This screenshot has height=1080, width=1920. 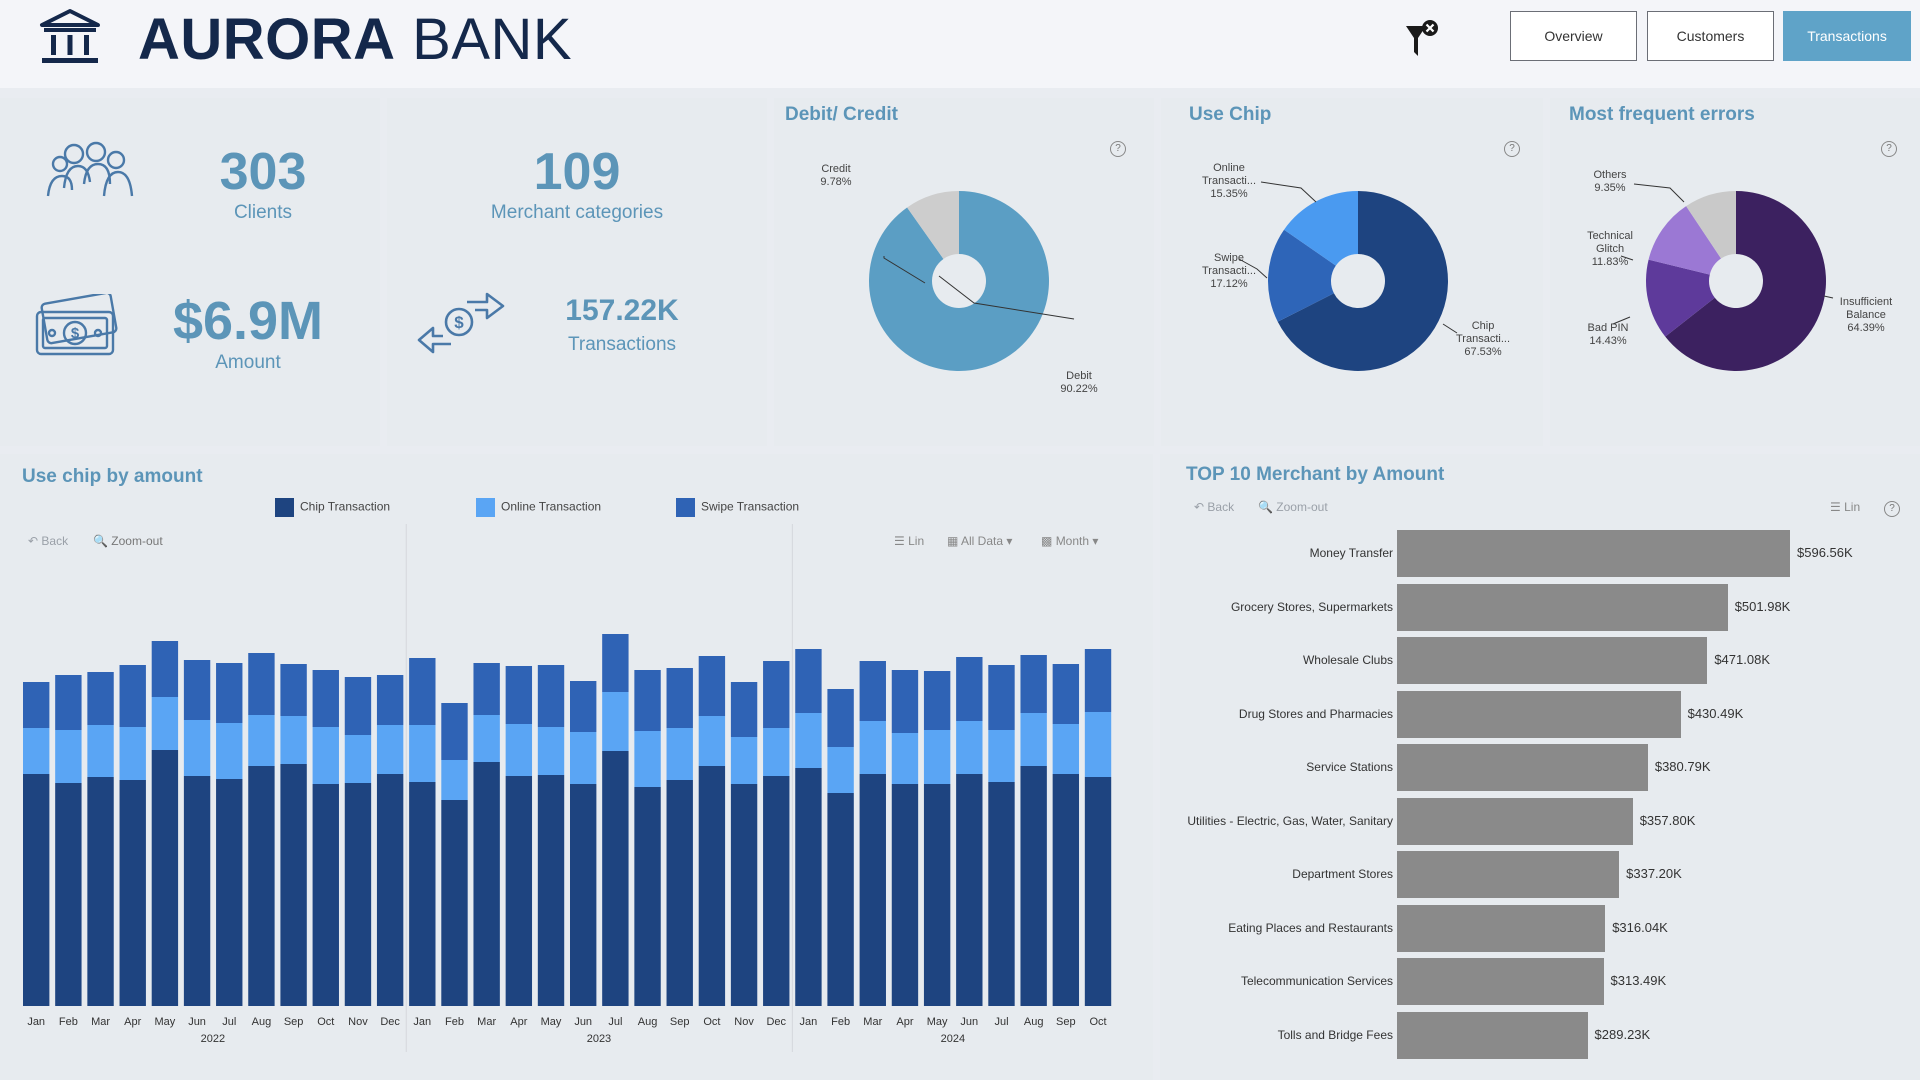 What do you see at coordinates (538, 507) in the screenshot?
I see `legend-online-transaction: Online Transaction` at bounding box center [538, 507].